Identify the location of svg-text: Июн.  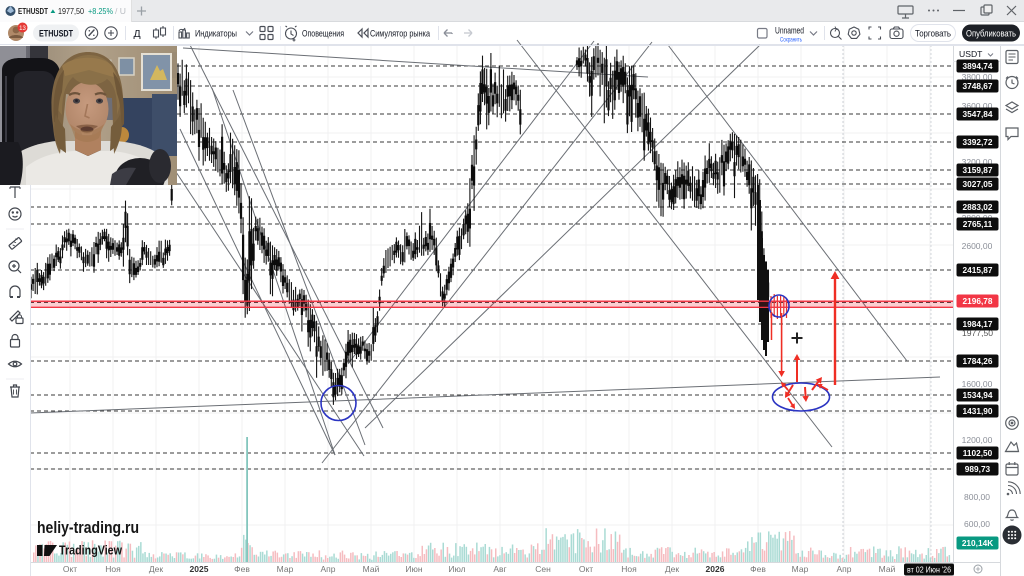
(413, 569).